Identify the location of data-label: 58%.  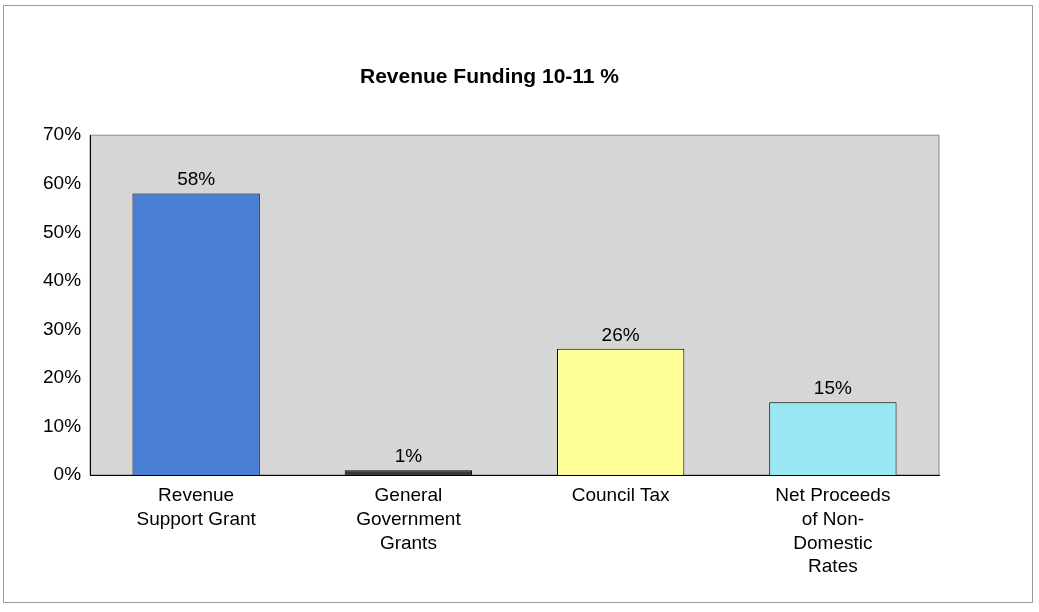
(196, 179).